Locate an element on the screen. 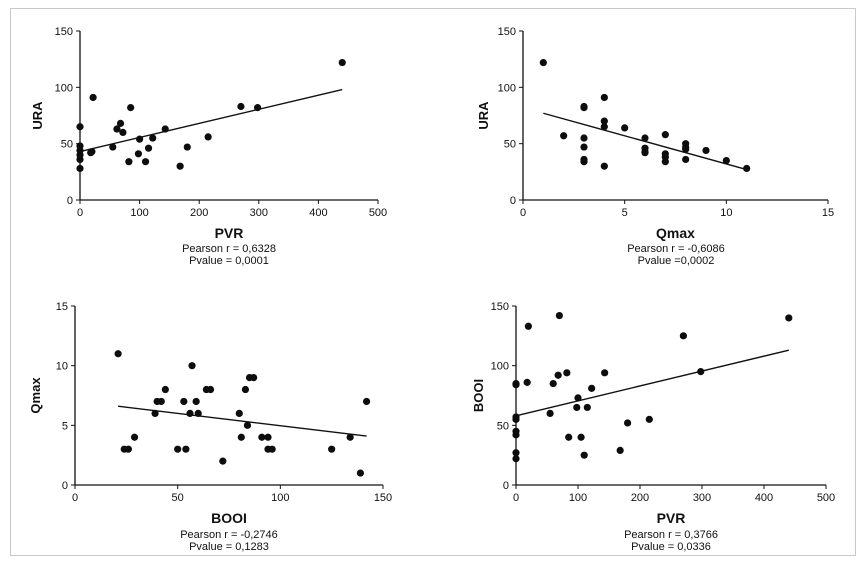  x-tick-label: 200 is located at coordinates (199, 213).